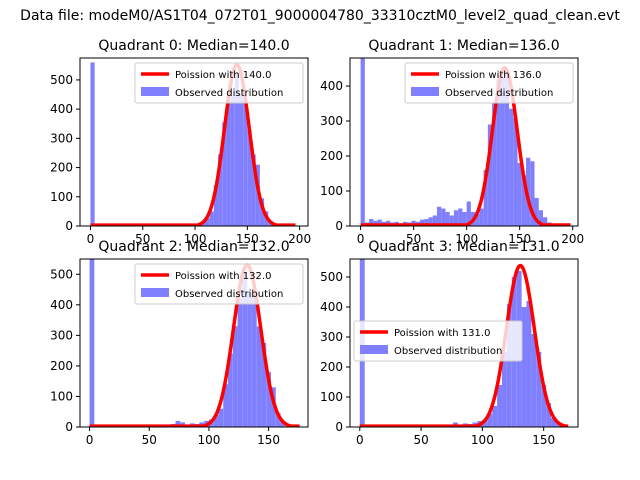 The width and height of the screenshot is (640, 480). I want to click on subplot-title: Quadrant 2: Median=132.0, so click(193, 247).